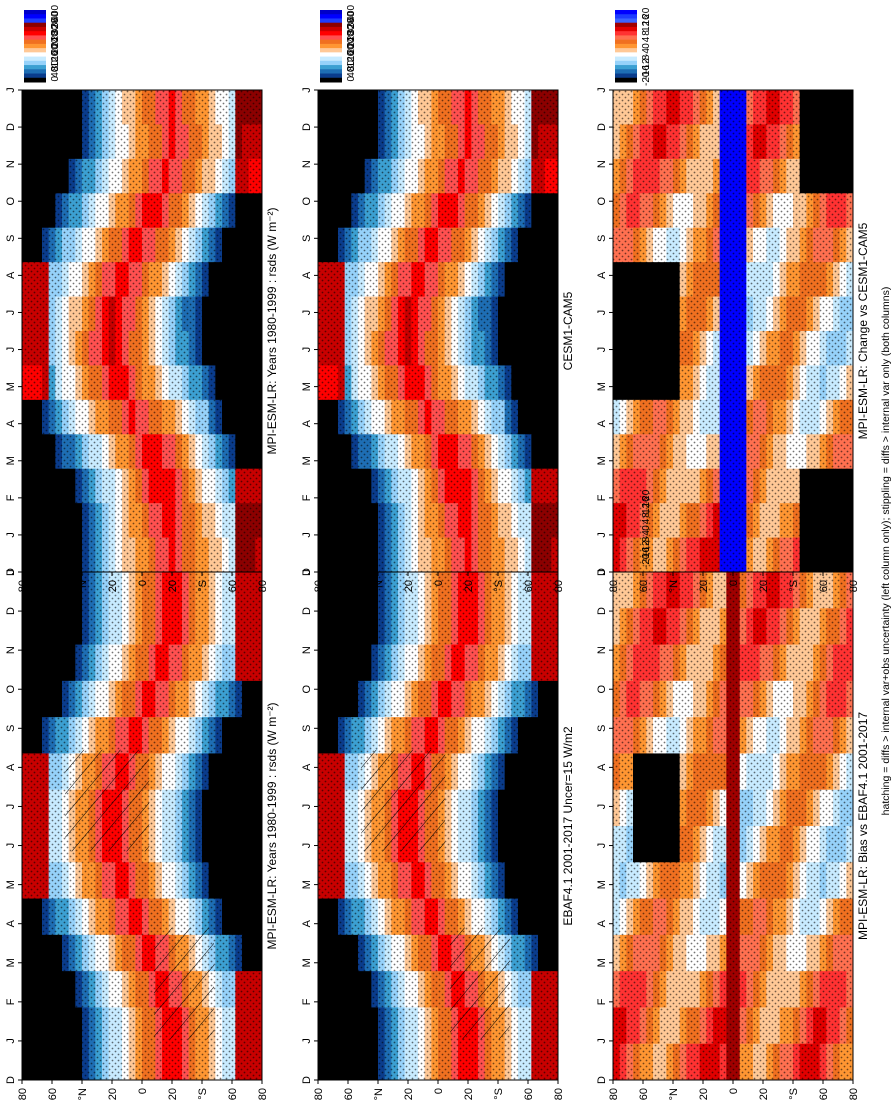  What do you see at coordinates (351, 494) in the screenshot?
I see `colorbar-tick-label: 400` at bounding box center [351, 494].